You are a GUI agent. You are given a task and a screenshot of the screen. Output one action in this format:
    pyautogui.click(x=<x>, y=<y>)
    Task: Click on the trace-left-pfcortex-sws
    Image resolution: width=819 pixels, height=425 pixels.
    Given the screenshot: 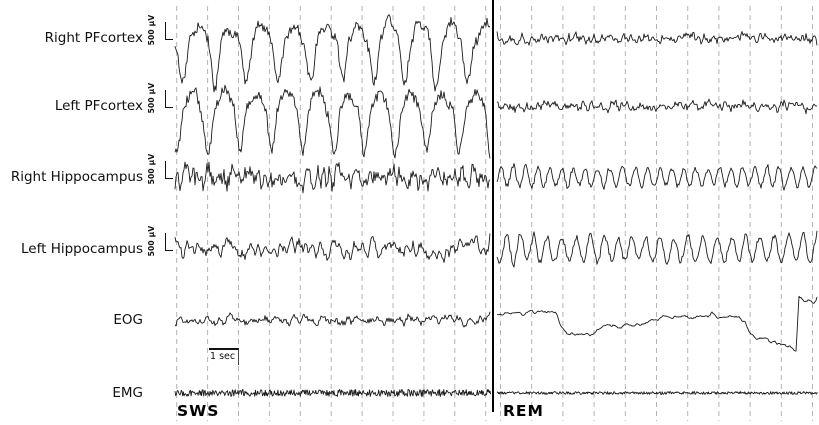 What is the action you would take?
    pyautogui.click(x=332, y=121)
    